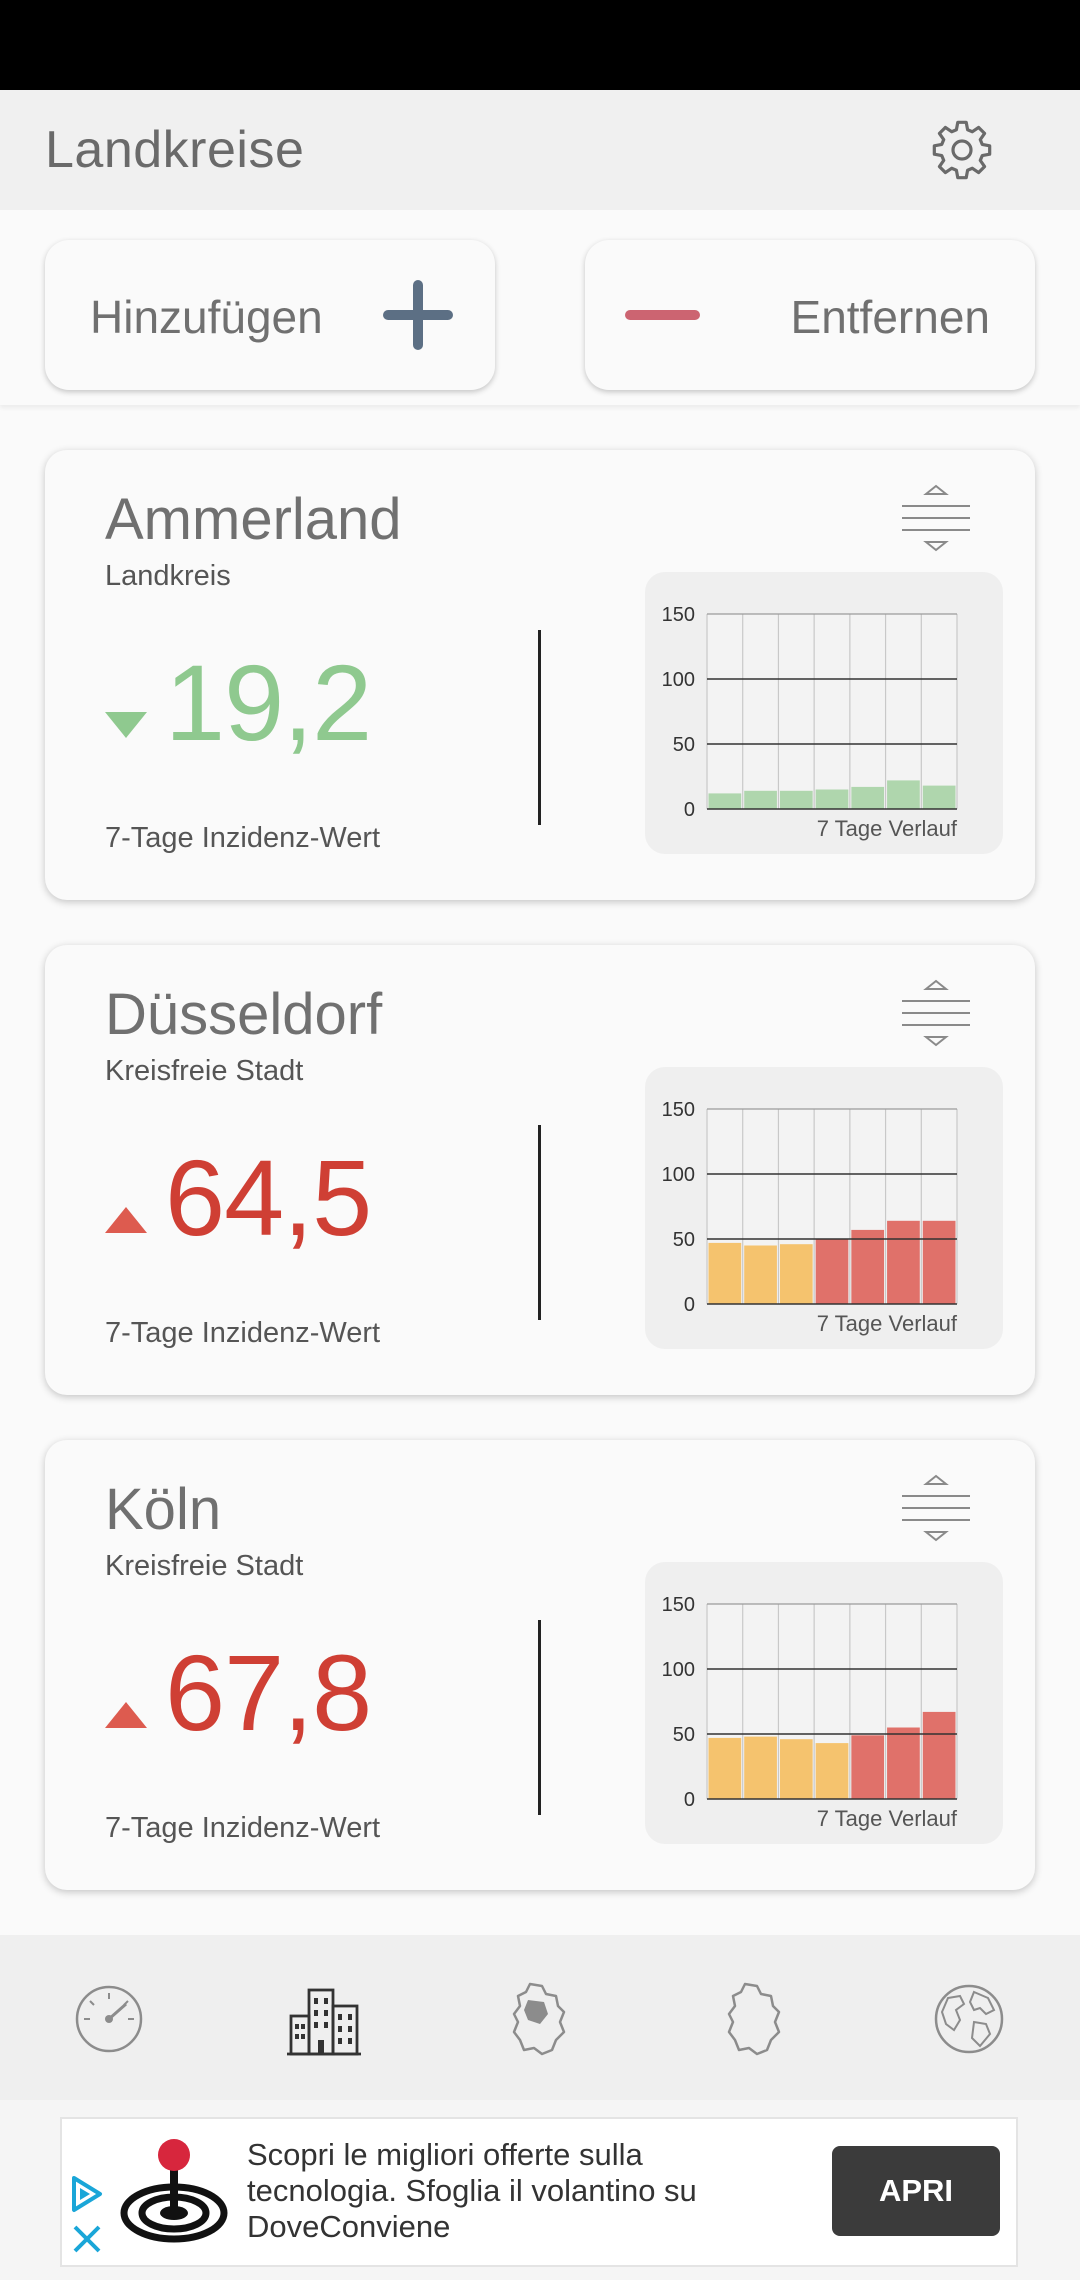 The width and height of the screenshot is (1080, 2280). What do you see at coordinates (268, 702) in the screenshot?
I see `incidence-value: 19,2` at bounding box center [268, 702].